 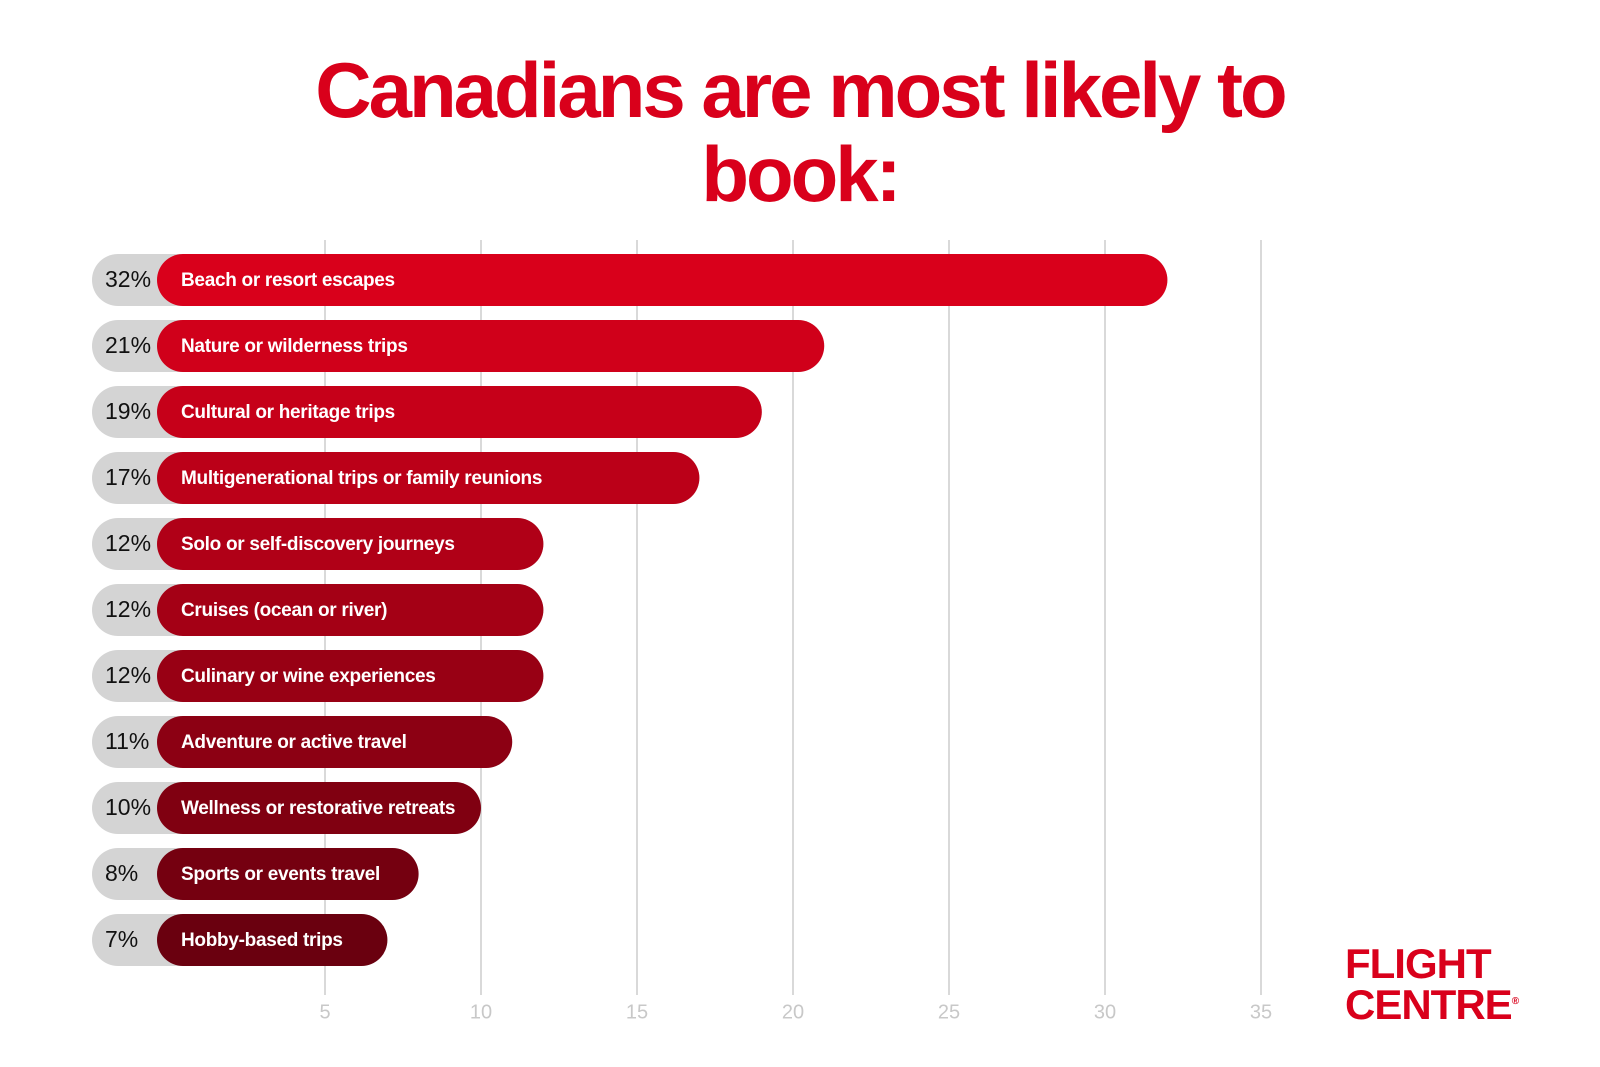 I want to click on value-label: 7%, so click(x=121, y=939).